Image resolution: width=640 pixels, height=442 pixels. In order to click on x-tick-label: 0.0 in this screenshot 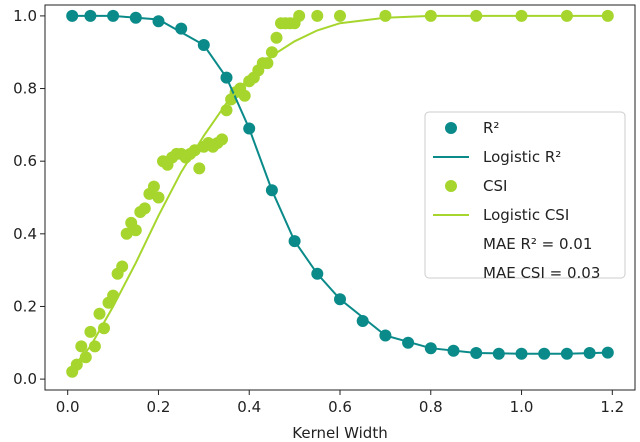, I will do `click(68, 407)`.